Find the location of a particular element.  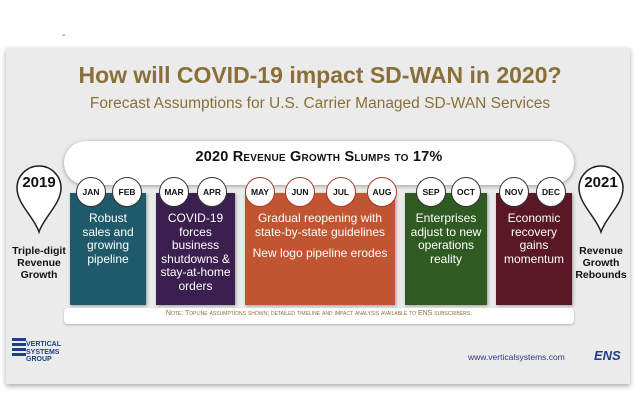

month-jan: JAN is located at coordinates (91, 192).